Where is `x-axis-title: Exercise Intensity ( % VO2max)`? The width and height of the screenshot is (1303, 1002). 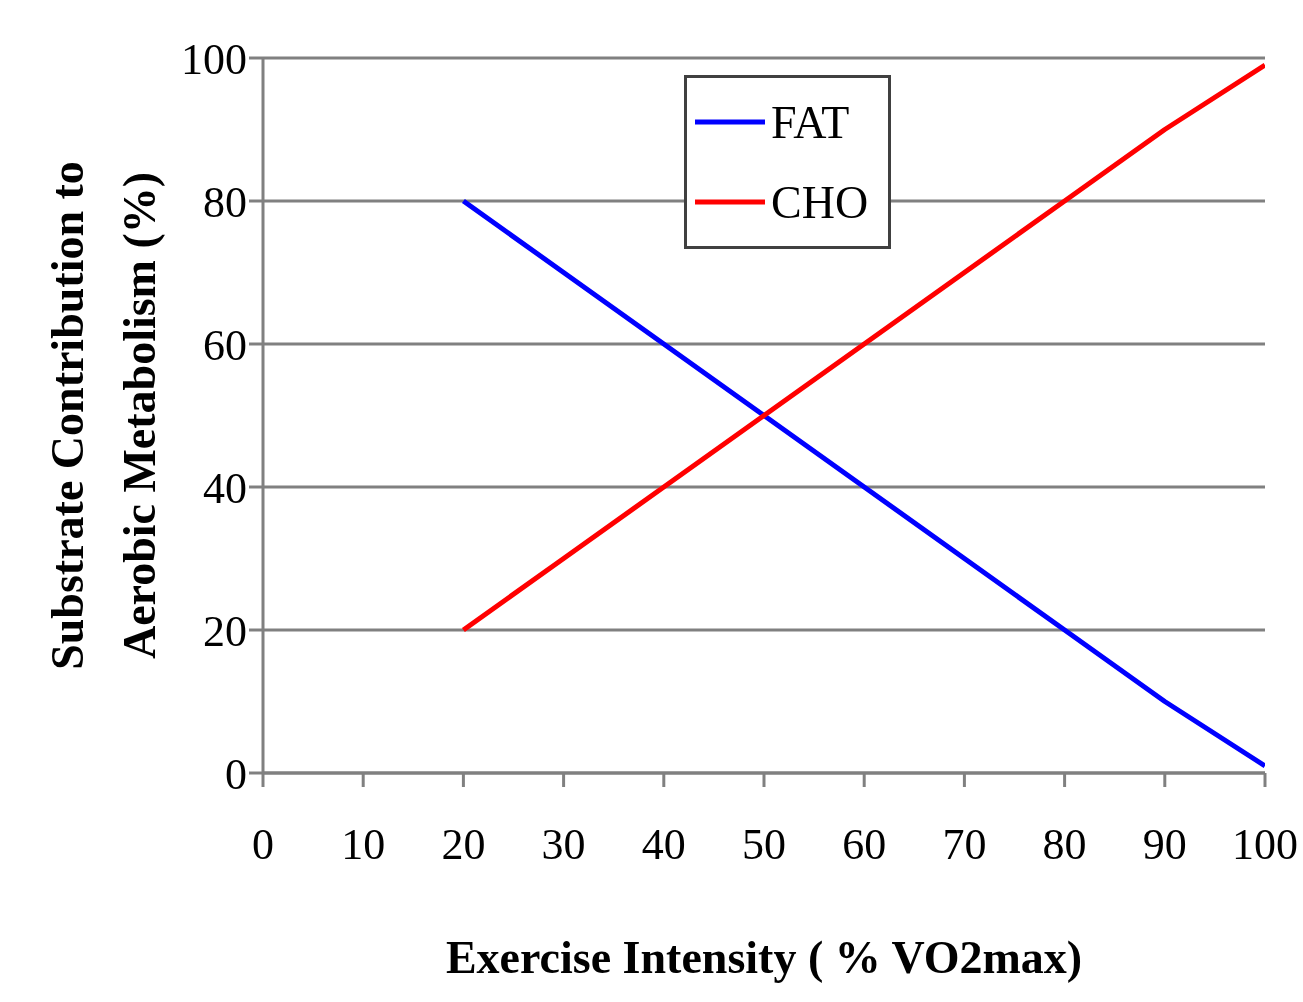 x-axis-title: Exercise Intensity ( % VO2max) is located at coordinates (764, 957).